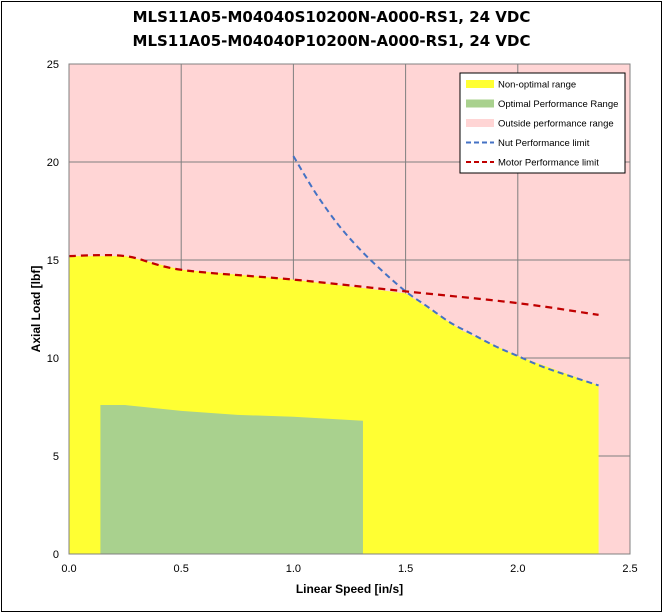 The image size is (665, 615). I want to click on y-tick-label: 20, so click(53, 163).